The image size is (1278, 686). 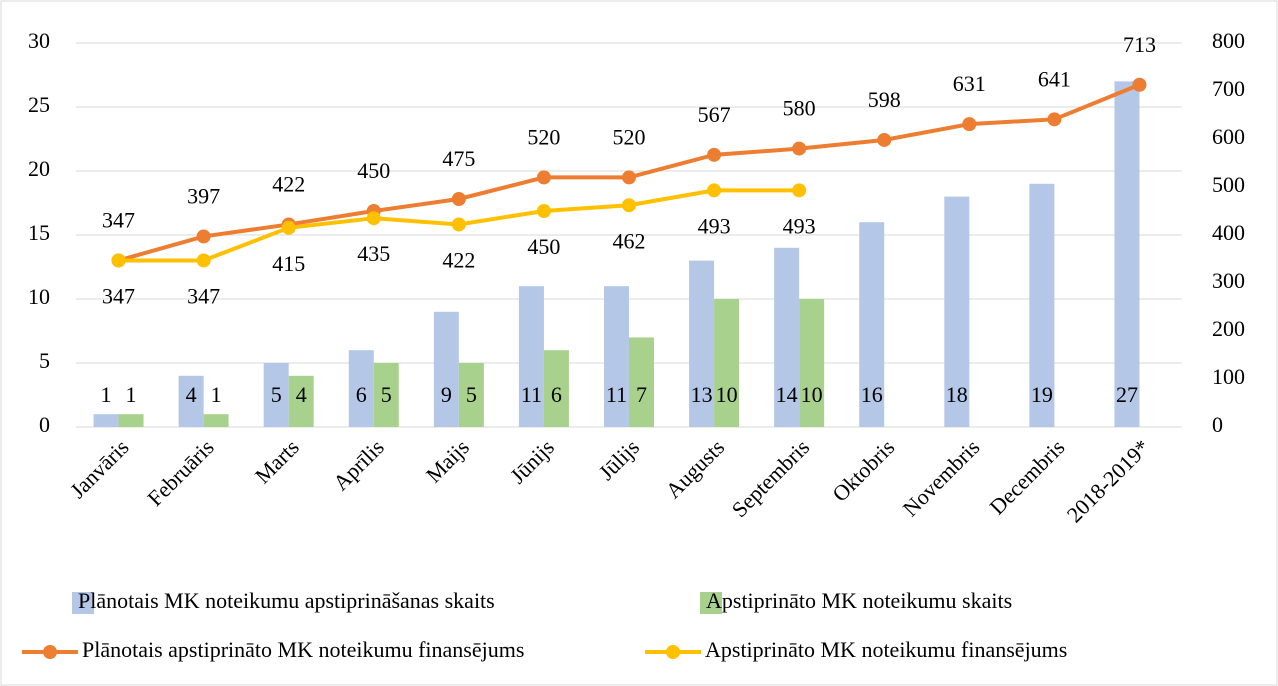 What do you see at coordinates (641, 394) in the screenshot?
I see `bar-value-label: 7` at bounding box center [641, 394].